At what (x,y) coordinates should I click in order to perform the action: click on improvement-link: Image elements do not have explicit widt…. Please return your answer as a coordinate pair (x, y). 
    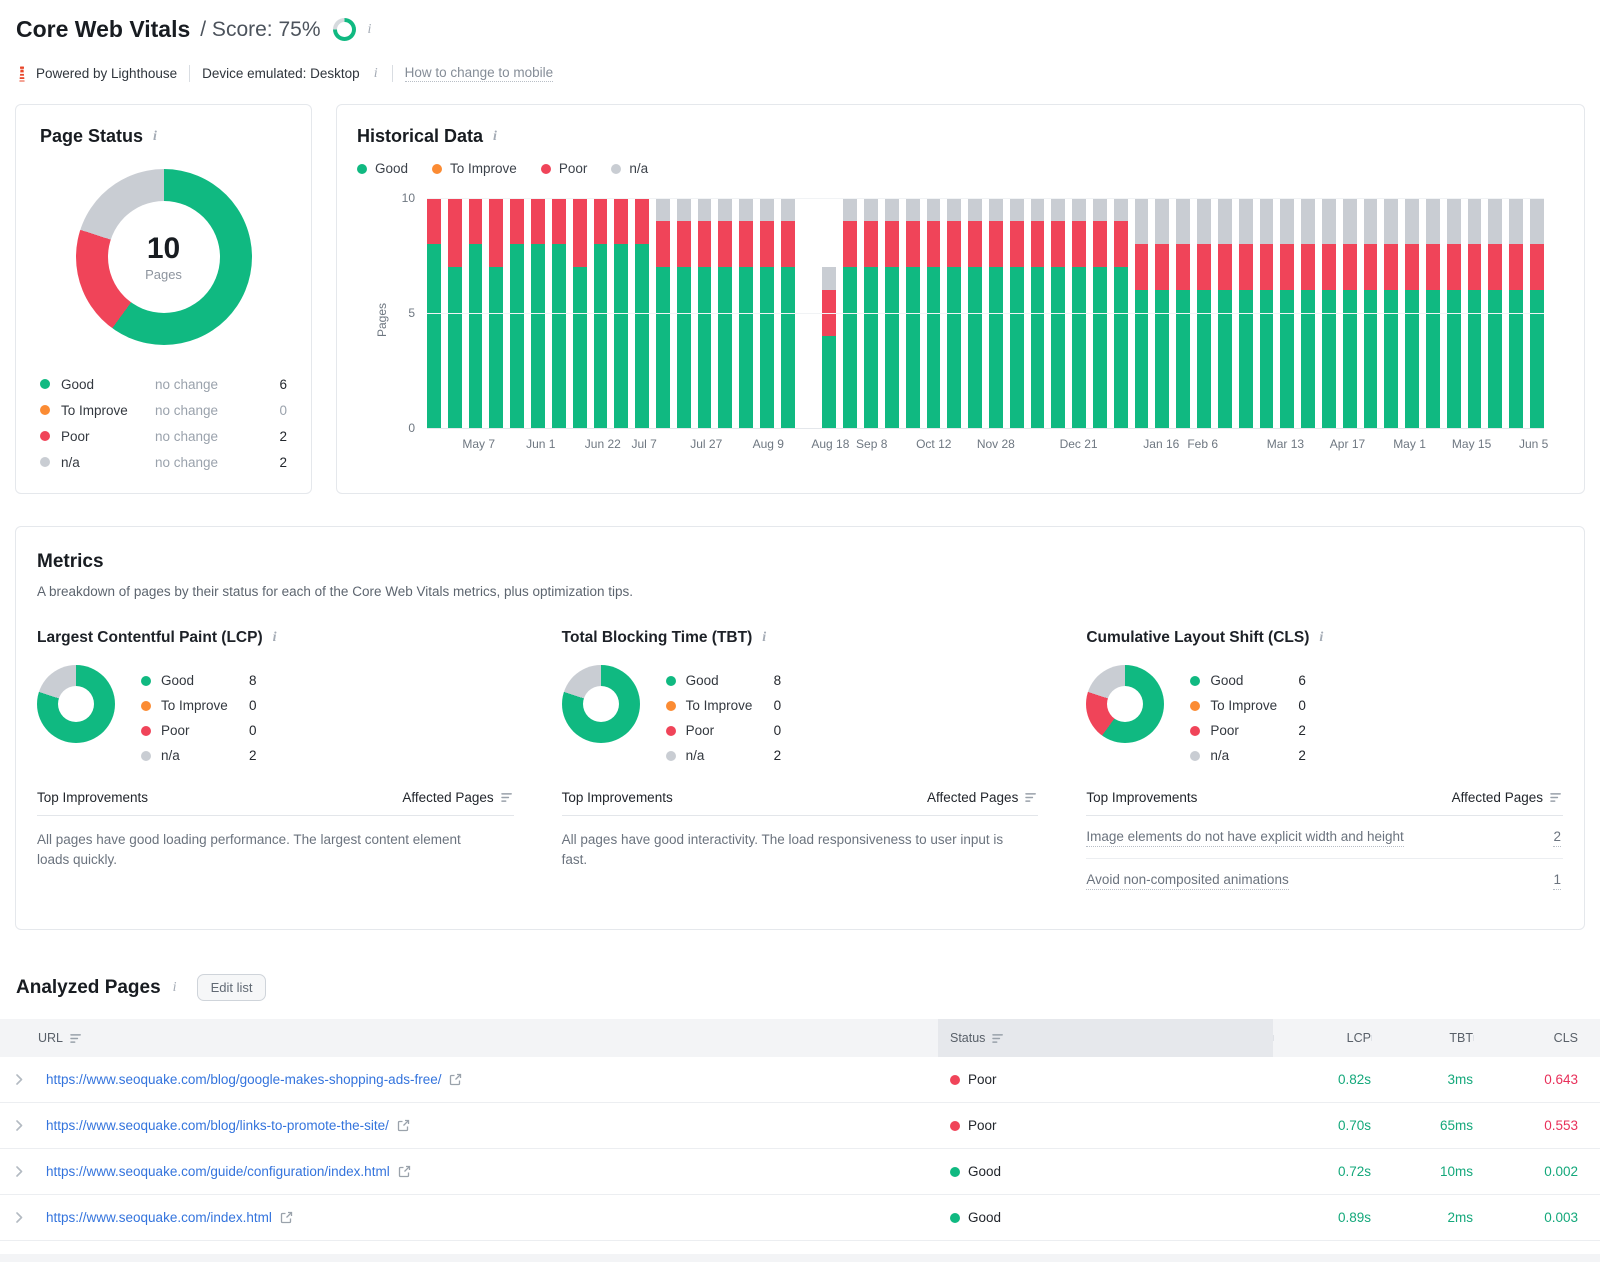
    Looking at the image, I should click on (1245, 838).